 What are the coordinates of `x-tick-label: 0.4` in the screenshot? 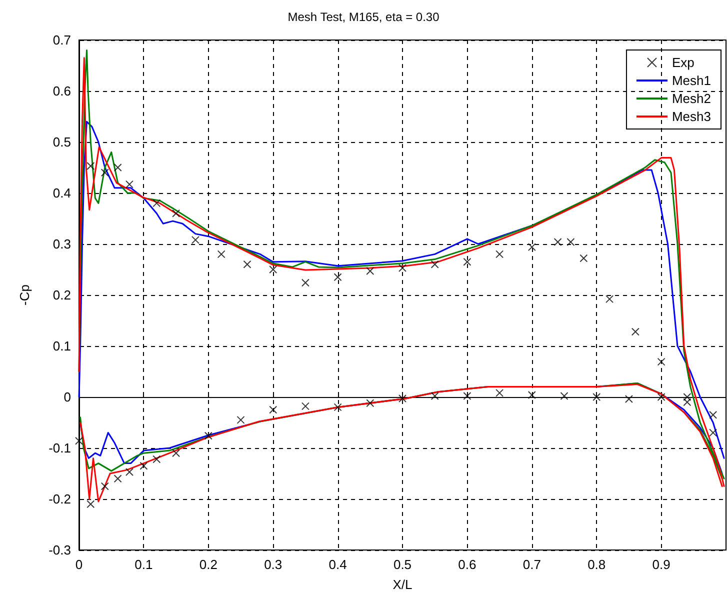 It's located at (337, 564).